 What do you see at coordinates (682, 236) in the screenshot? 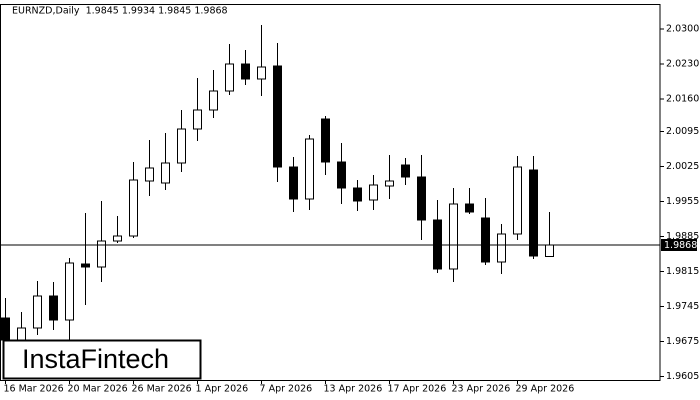
I see `y-tick-label: 1.9885` at bounding box center [682, 236].